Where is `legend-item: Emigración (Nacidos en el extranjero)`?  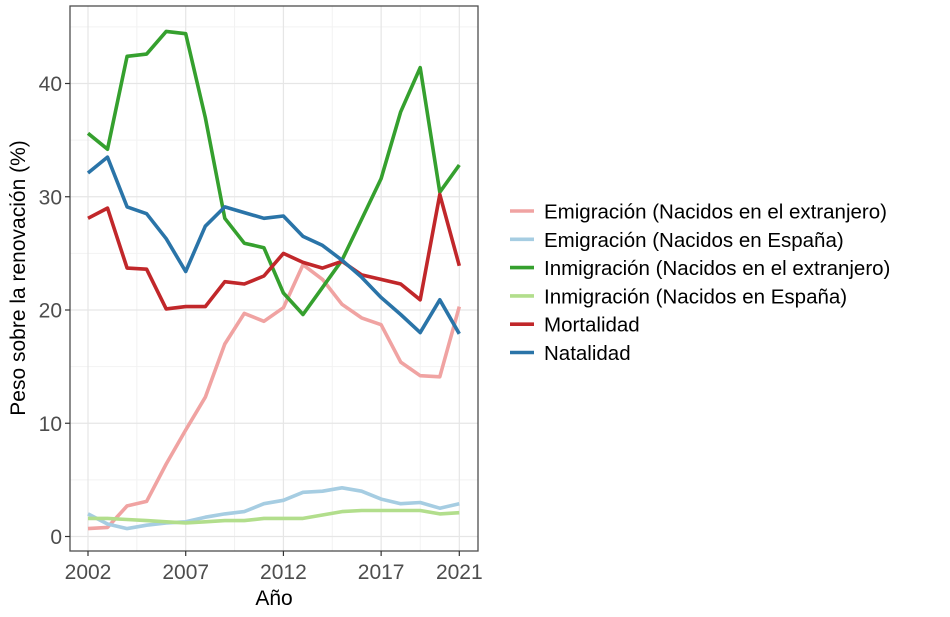
legend-item: Emigración (Nacidos en el extranjero) is located at coordinates (698, 212).